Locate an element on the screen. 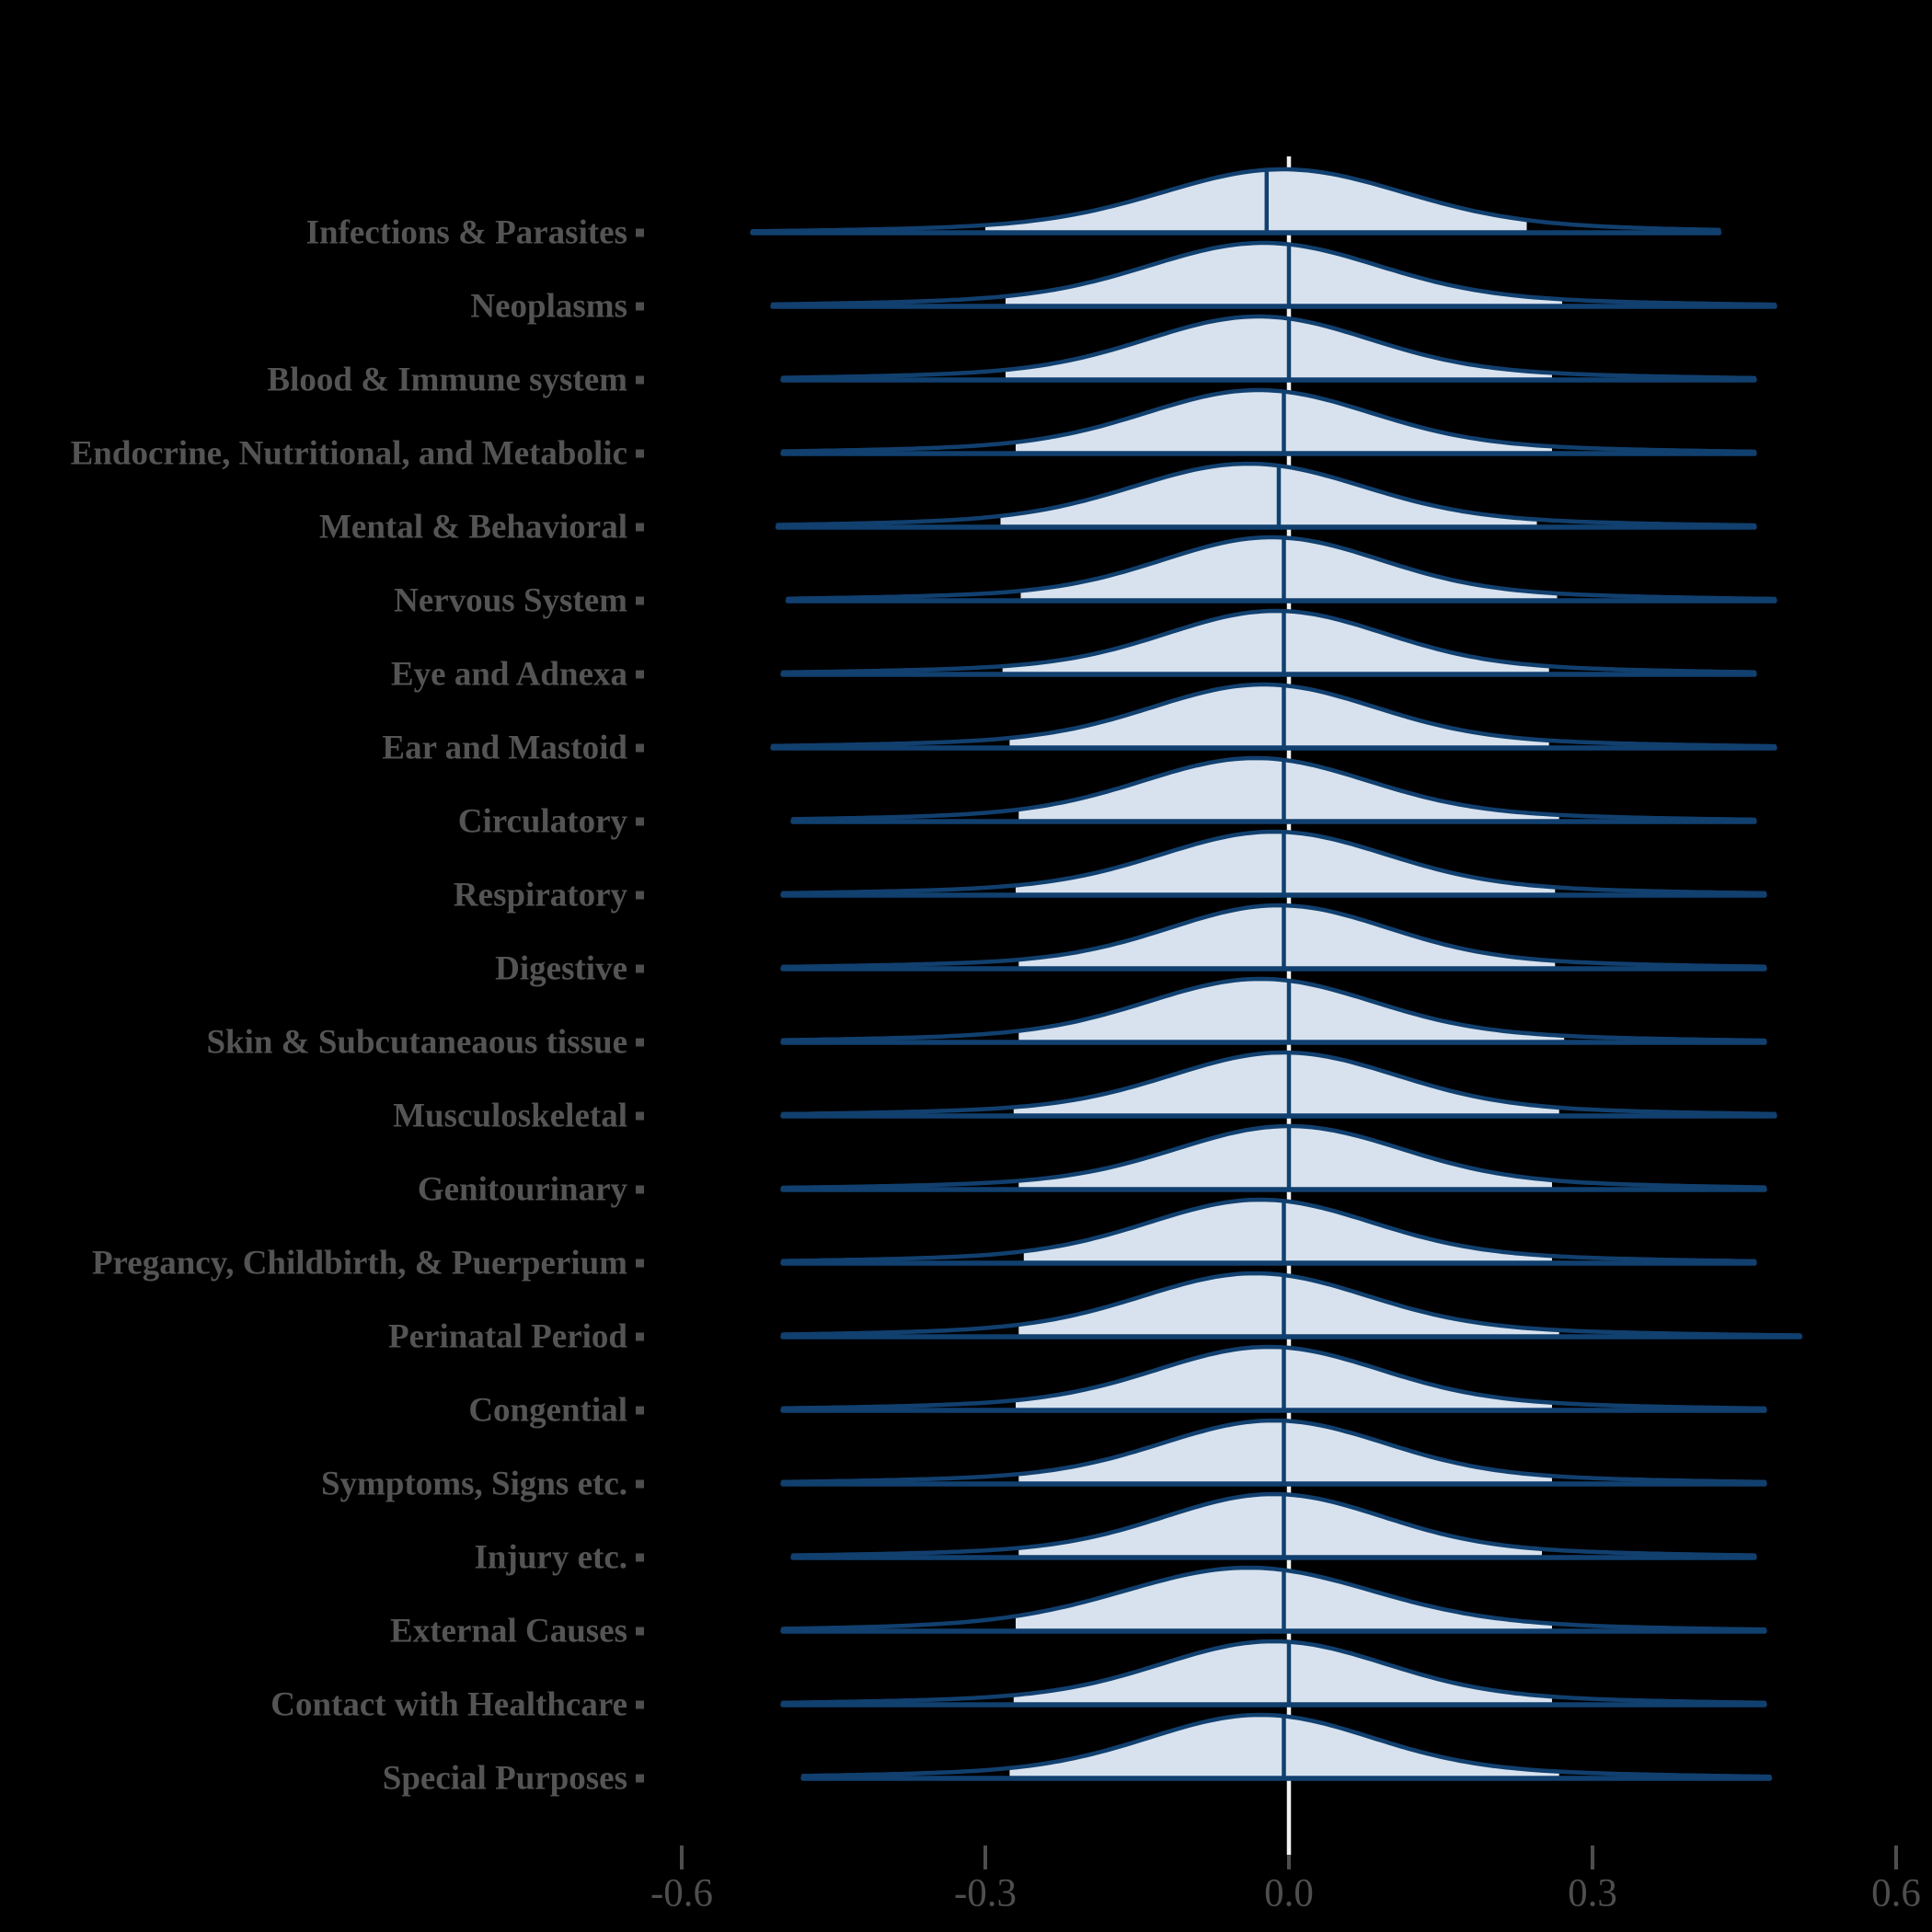 This screenshot has width=1932, height=1932. category-label: Neoplasms is located at coordinates (548, 307).